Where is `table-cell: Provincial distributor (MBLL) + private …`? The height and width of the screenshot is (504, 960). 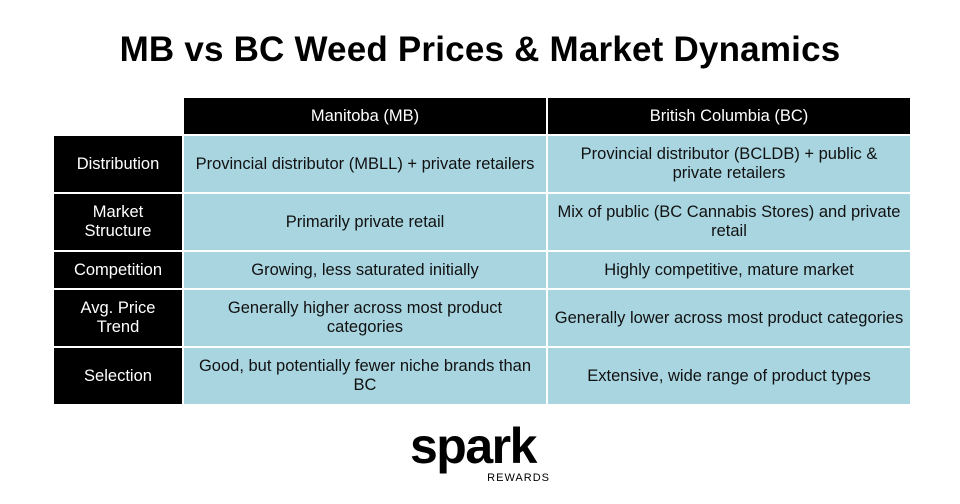 table-cell: Provincial distributor (MBLL) + private … is located at coordinates (365, 164).